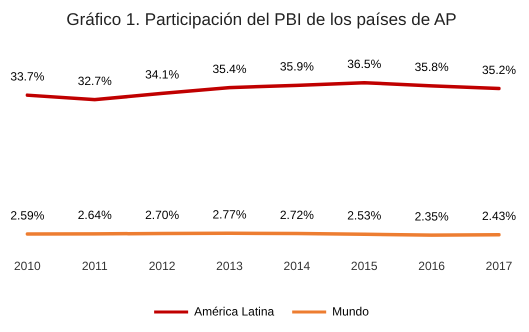 Image resolution: width=529 pixels, height=332 pixels. Describe the element at coordinates (297, 266) in the screenshot. I see `x-tick-label: 2014` at that location.